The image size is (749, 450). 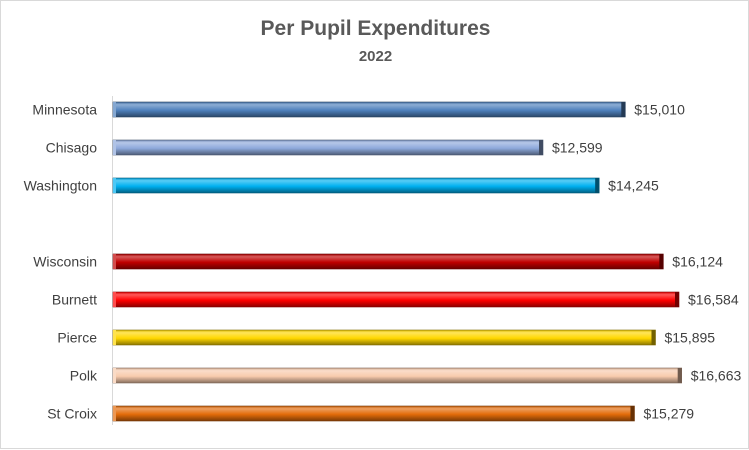 I want to click on bar-bevel-start-pierce, so click(x=114, y=337).